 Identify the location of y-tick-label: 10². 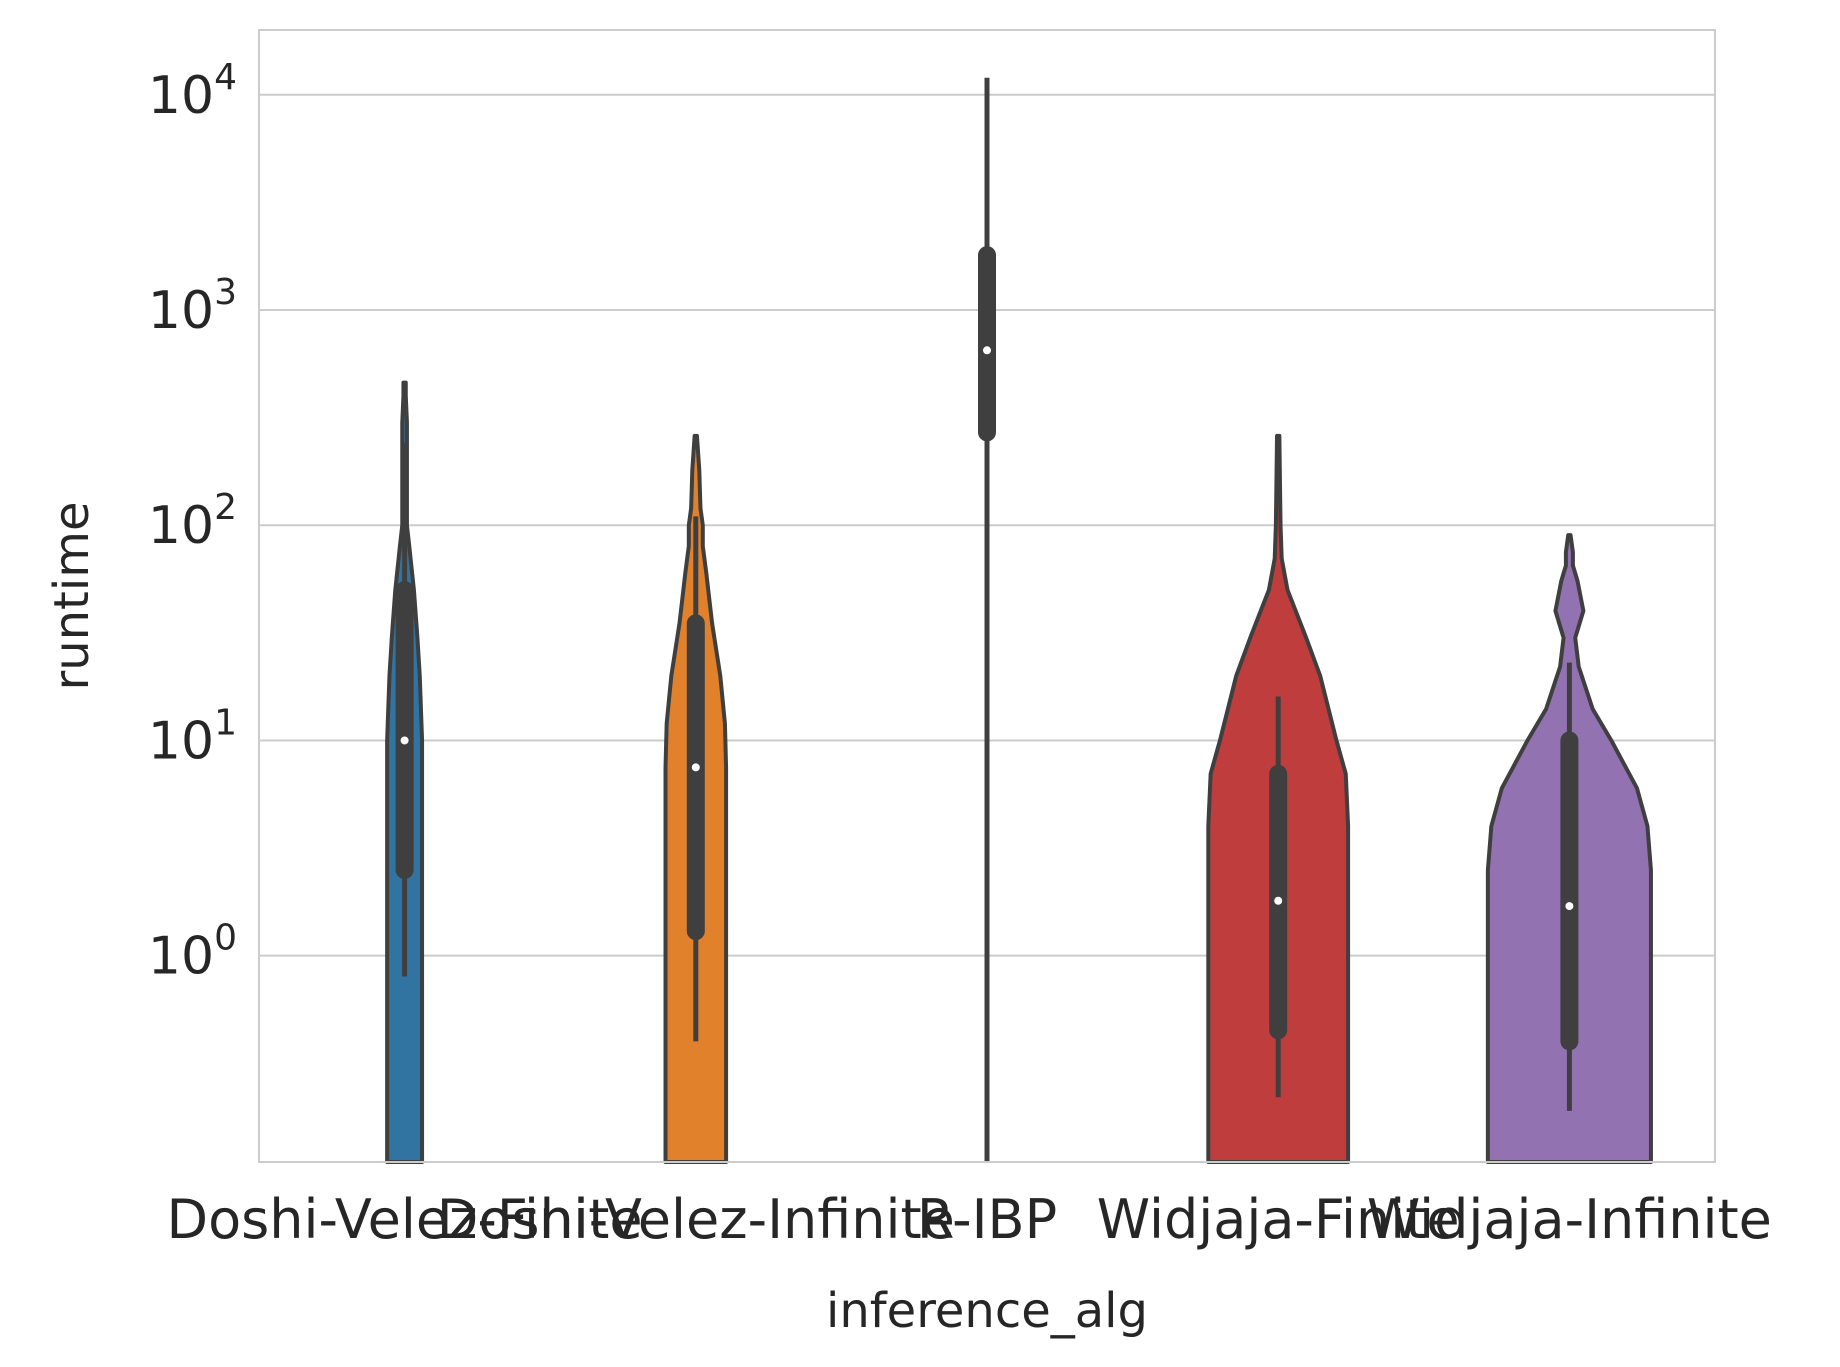
(192, 521).